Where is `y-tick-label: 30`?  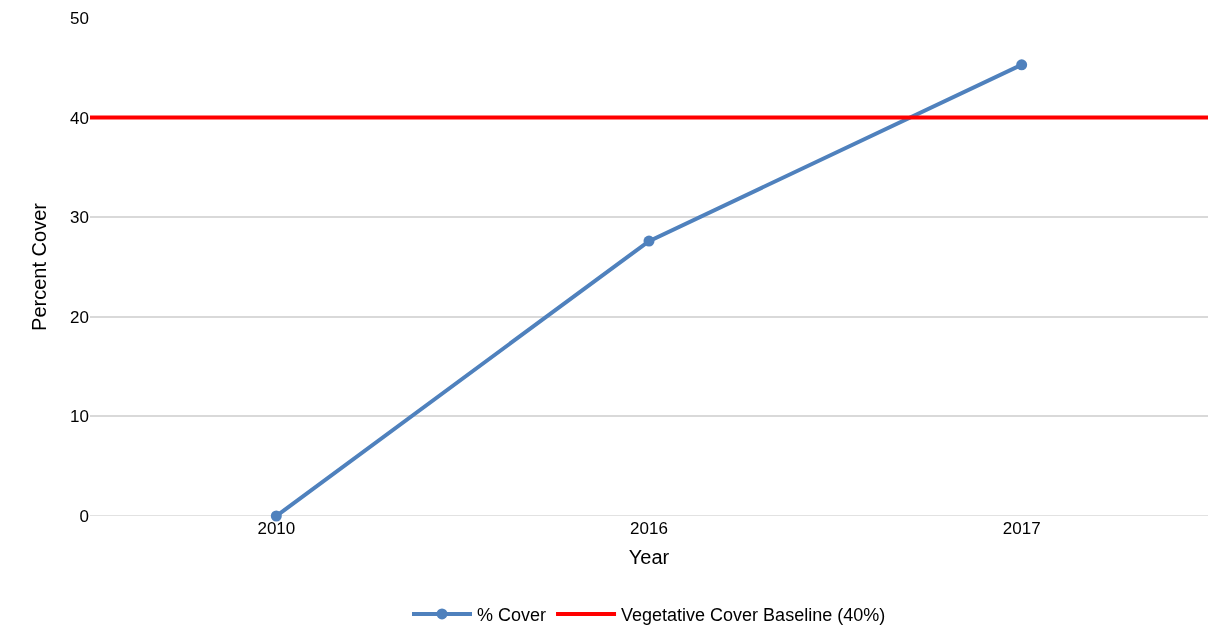 y-tick-label: 30 is located at coordinates (79, 218).